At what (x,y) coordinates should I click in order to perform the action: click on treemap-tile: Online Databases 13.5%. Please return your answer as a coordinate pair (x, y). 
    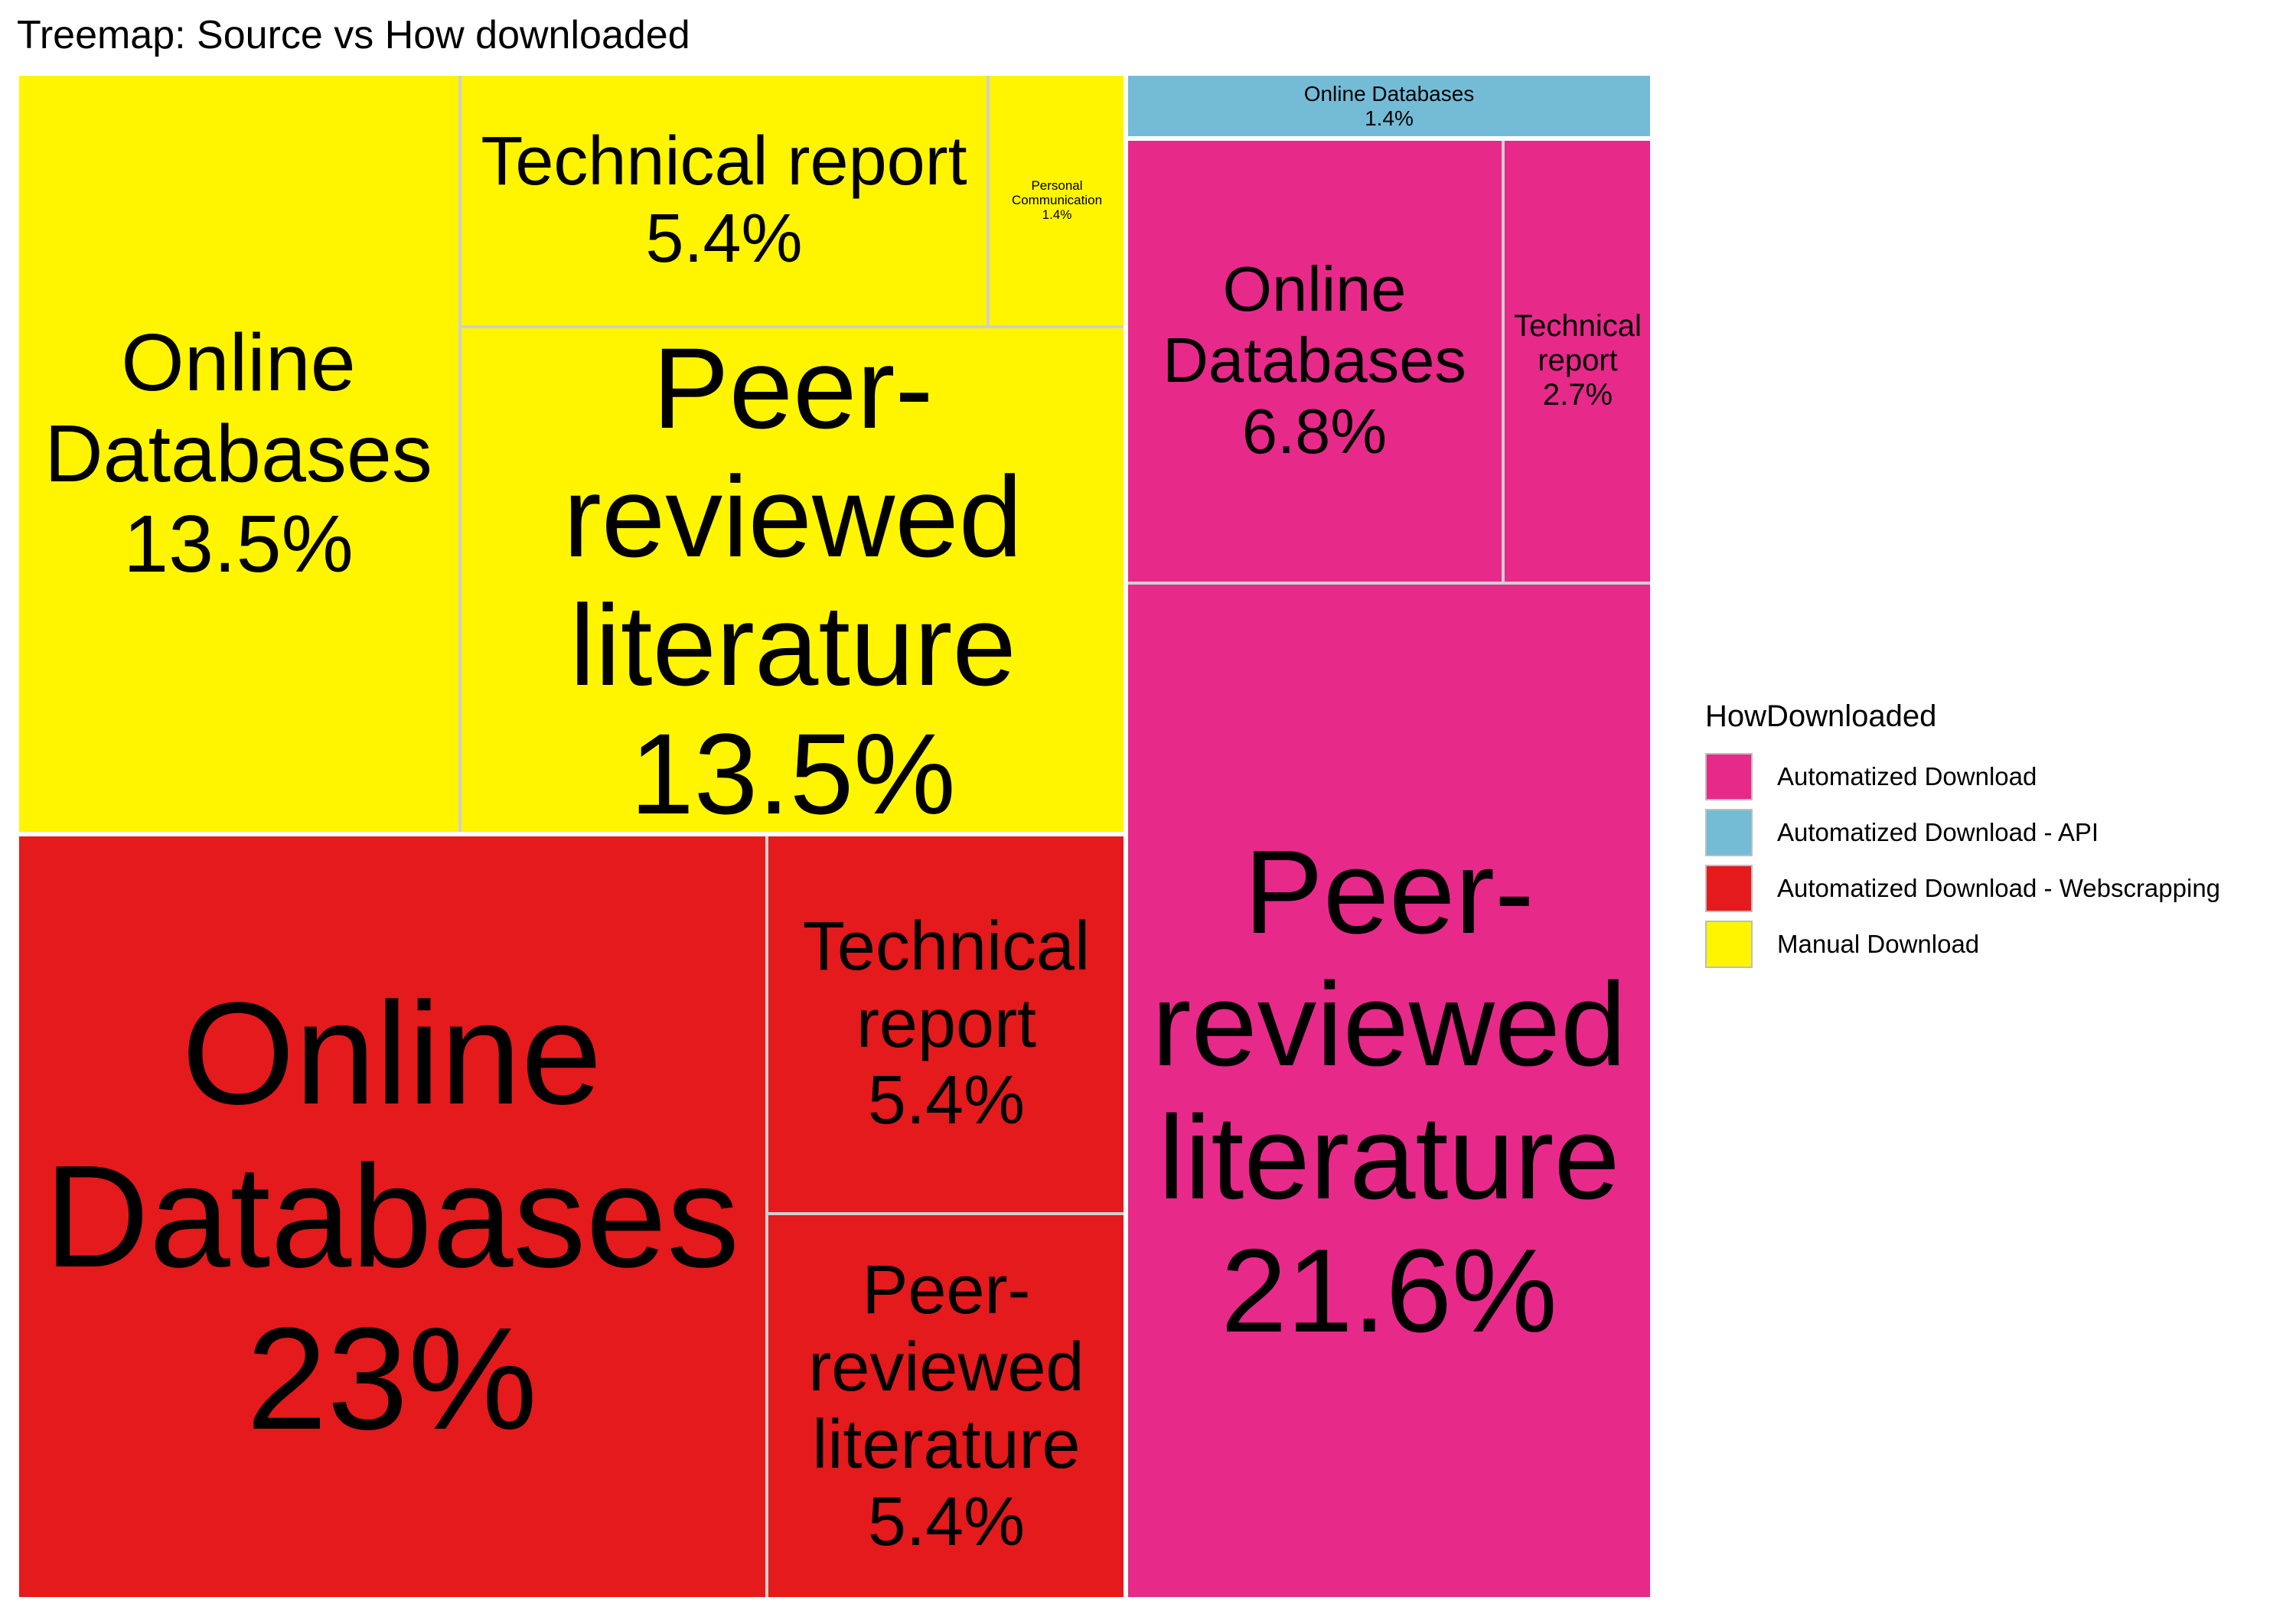
    Looking at the image, I should click on (238, 454).